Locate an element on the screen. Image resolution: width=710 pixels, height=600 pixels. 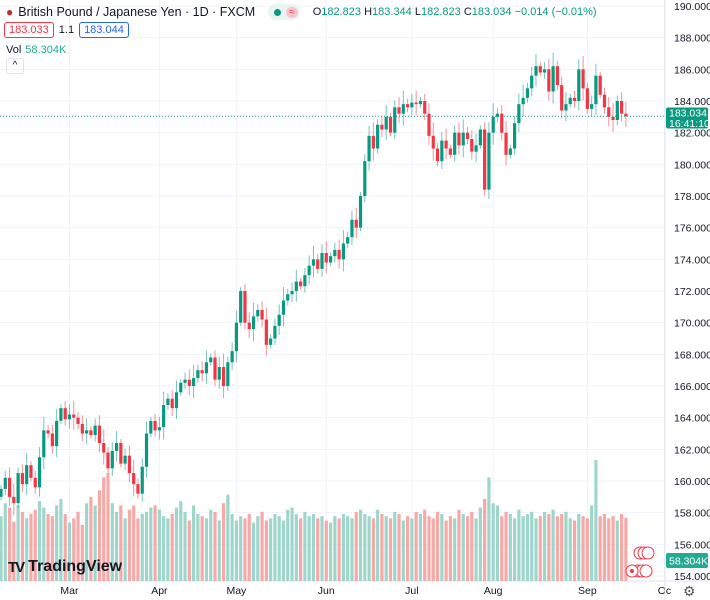
y-tick-label: 158.000 is located at coordinates (692, 514).